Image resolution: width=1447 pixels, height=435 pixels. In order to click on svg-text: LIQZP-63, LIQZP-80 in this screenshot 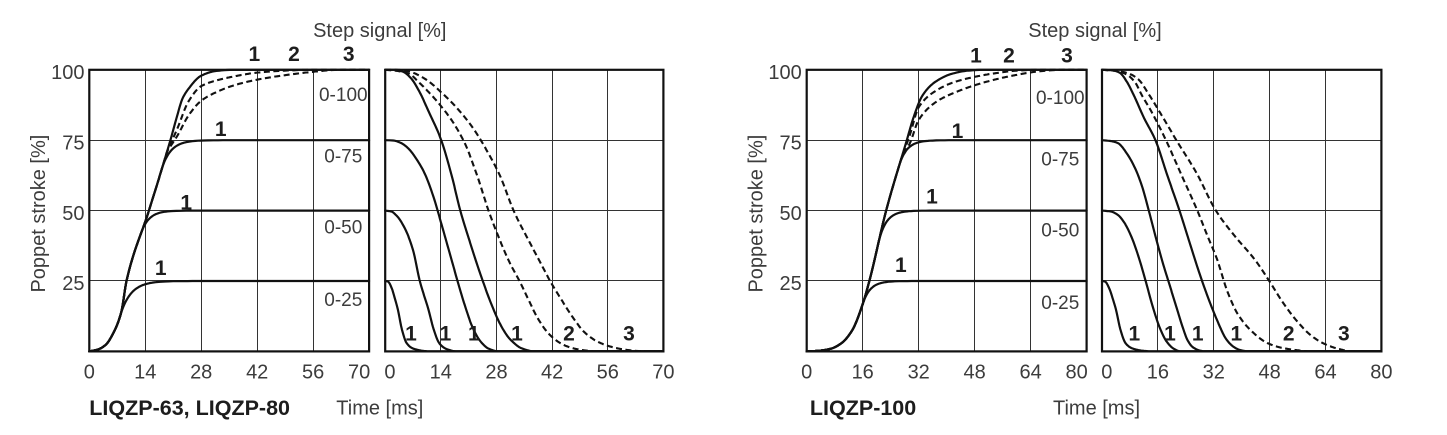, I will do `click(189, 408)`.